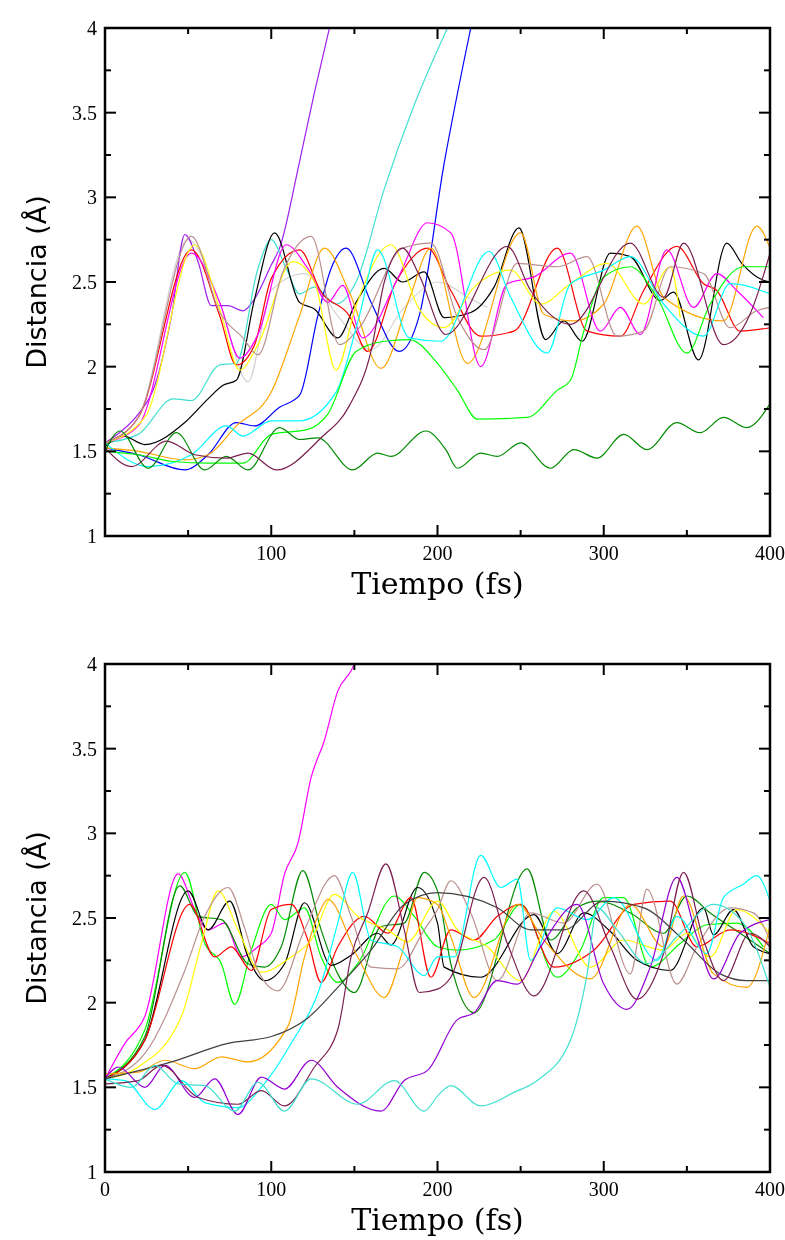 This screenshot has width=785, height=1240. I want to click on x-tick-label: 0, so click(105, 1189).